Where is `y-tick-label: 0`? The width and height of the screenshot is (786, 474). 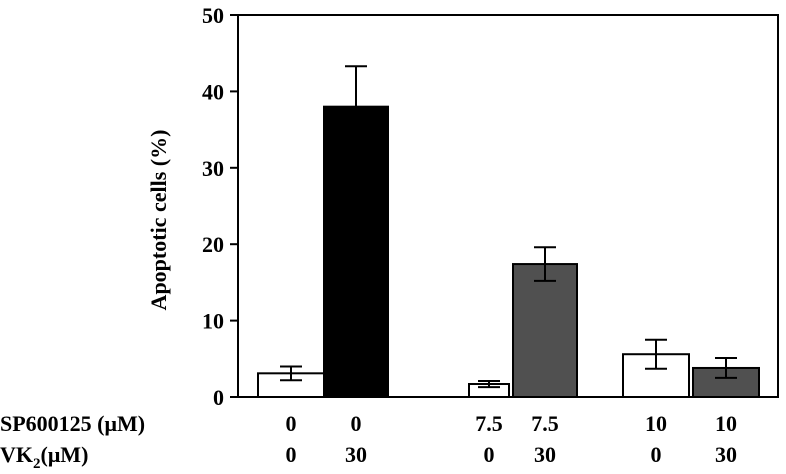 y-tick-label: 0 is located at coordinates (218, 397).